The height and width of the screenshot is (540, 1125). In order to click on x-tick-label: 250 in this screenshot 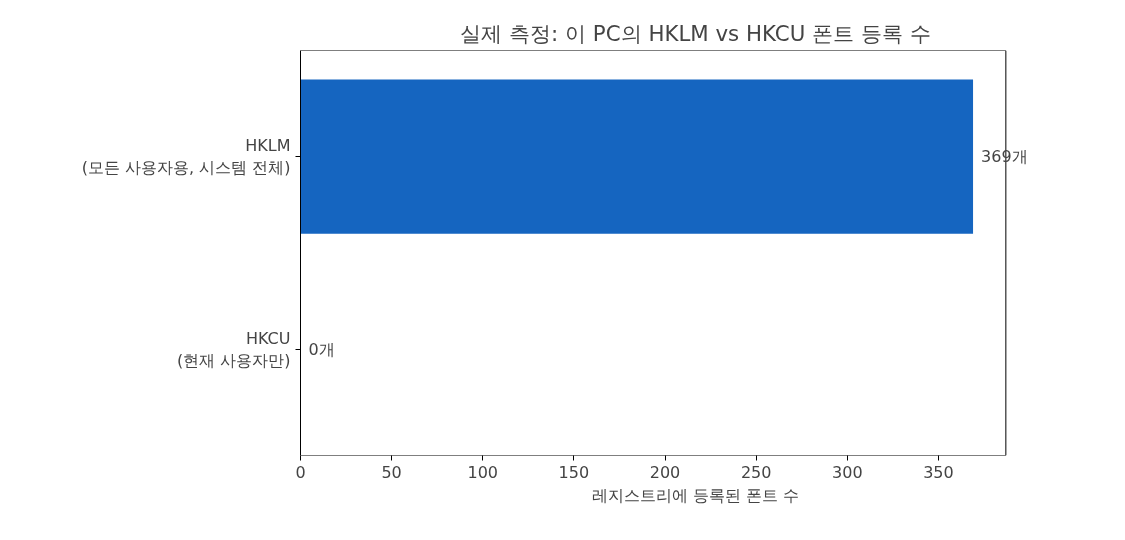, I will do `click(756, 472)`.